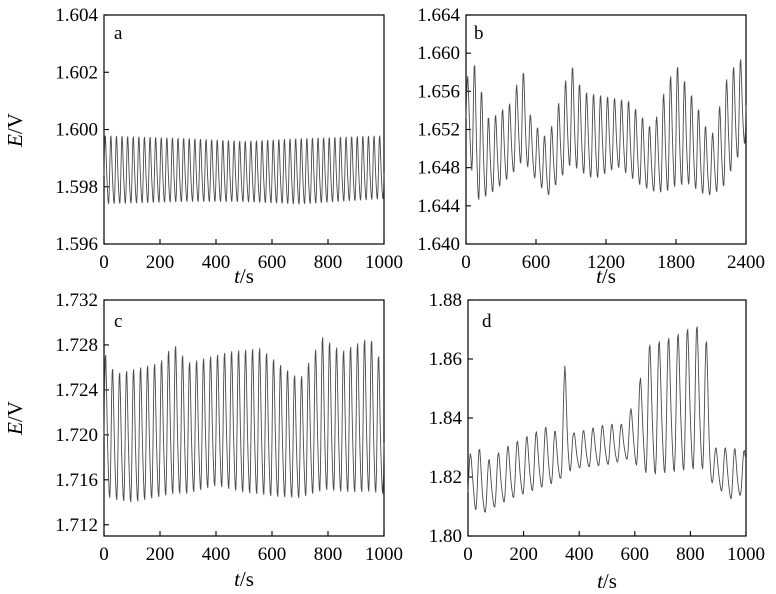 The width and height of the screenshot is (776, 594). I want to click on x-tick-label-d-0: 0, so click(468, 554).